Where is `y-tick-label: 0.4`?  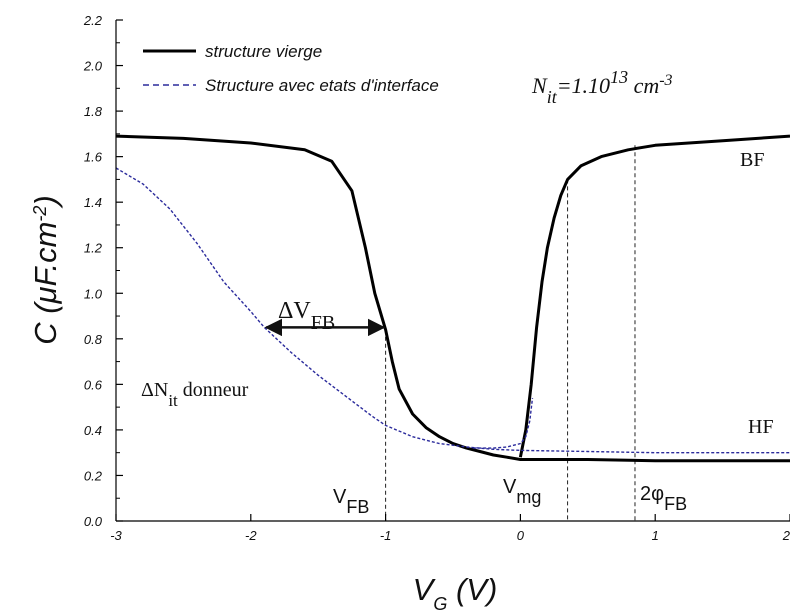
y-tick-label: 0.4 is located at coordinates (93, 430).